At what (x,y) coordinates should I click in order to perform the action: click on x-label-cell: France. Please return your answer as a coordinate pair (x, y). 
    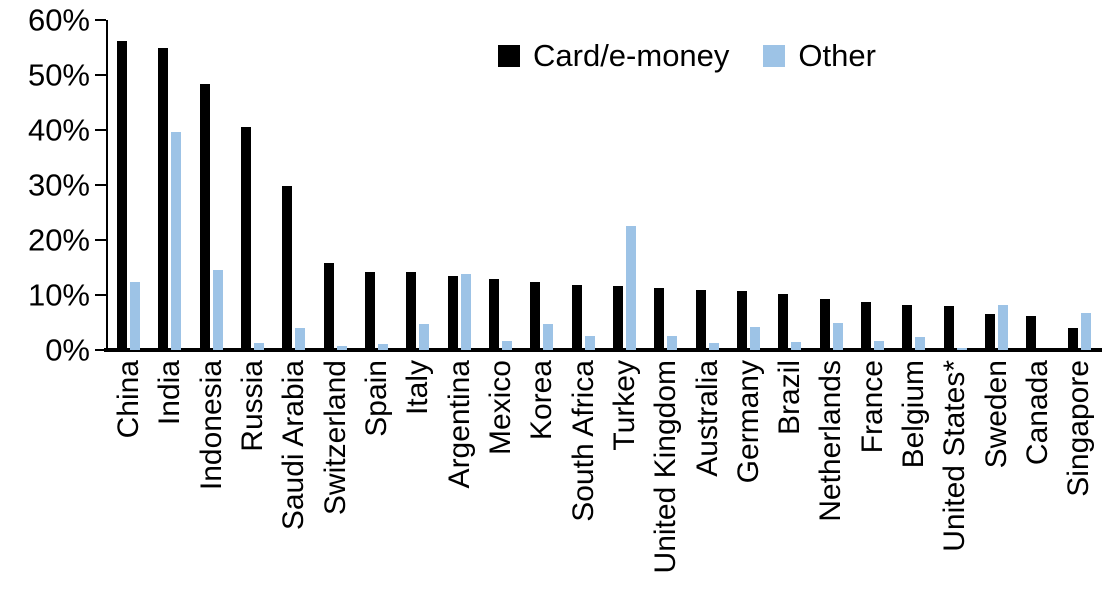
    Looking at the image, I should click on (872, 466).